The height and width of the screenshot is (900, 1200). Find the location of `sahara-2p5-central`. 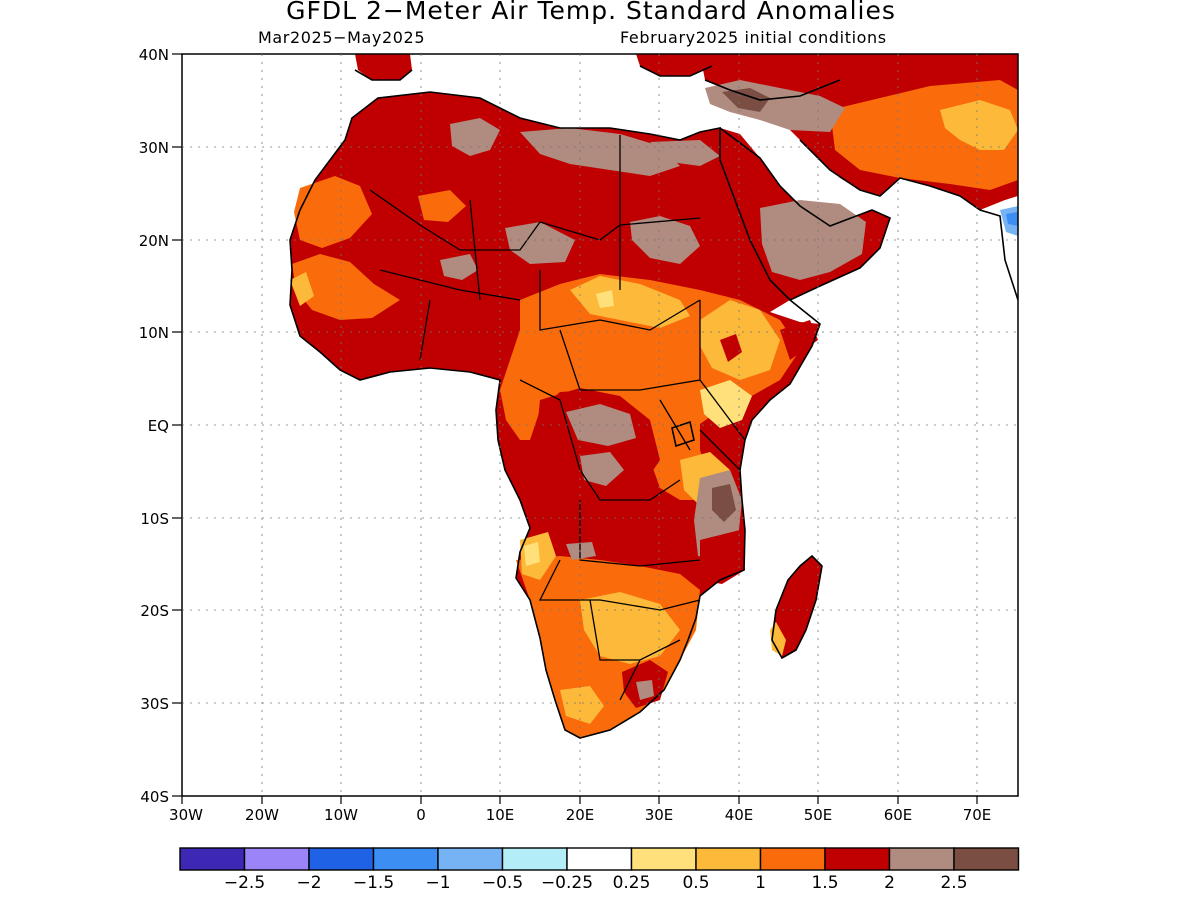

sahara-2p5-central is located at coordinates (540, 243).